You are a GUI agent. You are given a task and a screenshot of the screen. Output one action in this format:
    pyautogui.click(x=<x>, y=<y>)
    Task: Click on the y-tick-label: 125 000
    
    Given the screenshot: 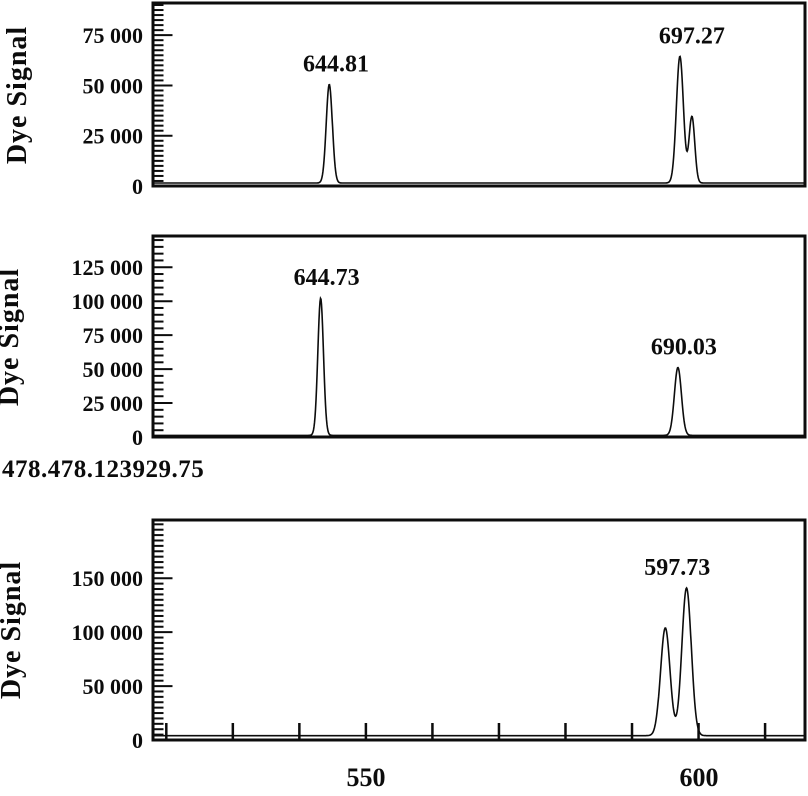 What is the action you would take?
    pyautogui.click(x=108, y=267)
    